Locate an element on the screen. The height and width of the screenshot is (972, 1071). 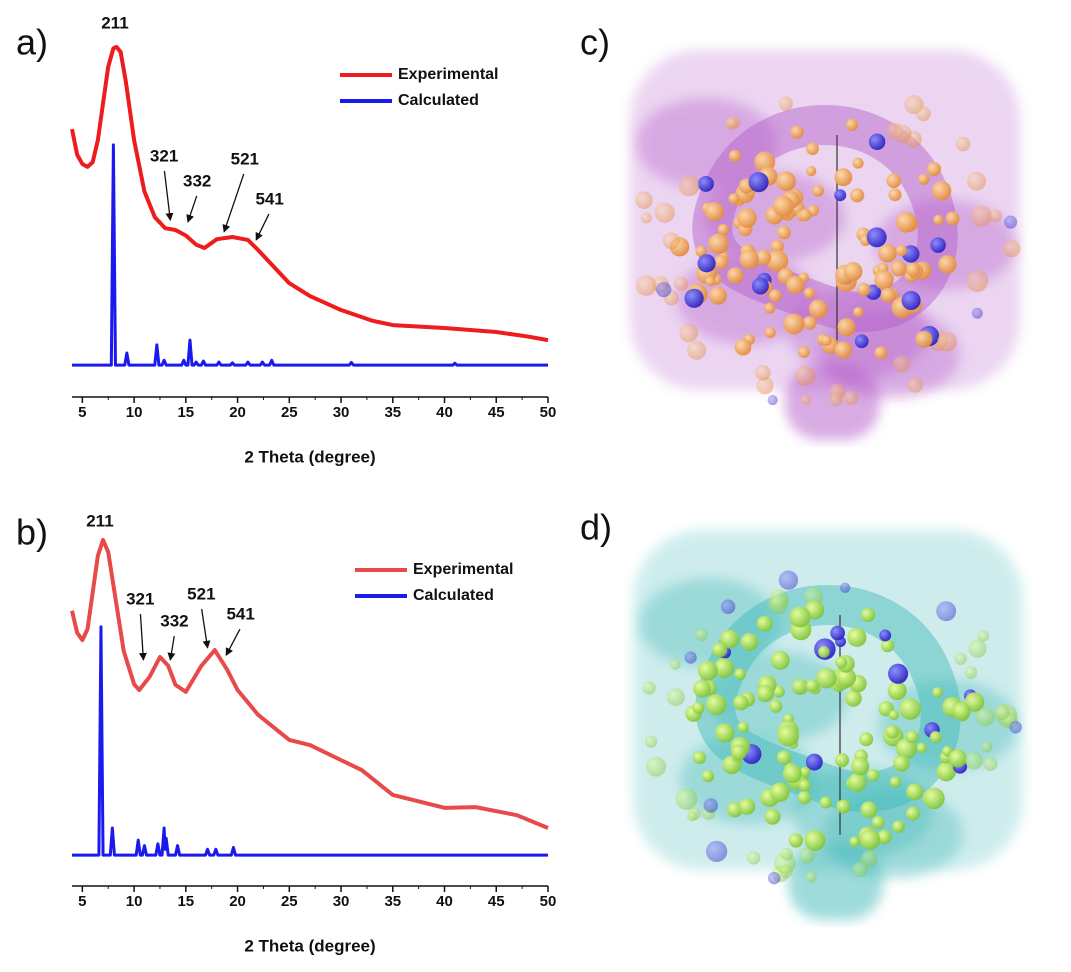
peak-label: 211 is located at coordinates (99, 520).